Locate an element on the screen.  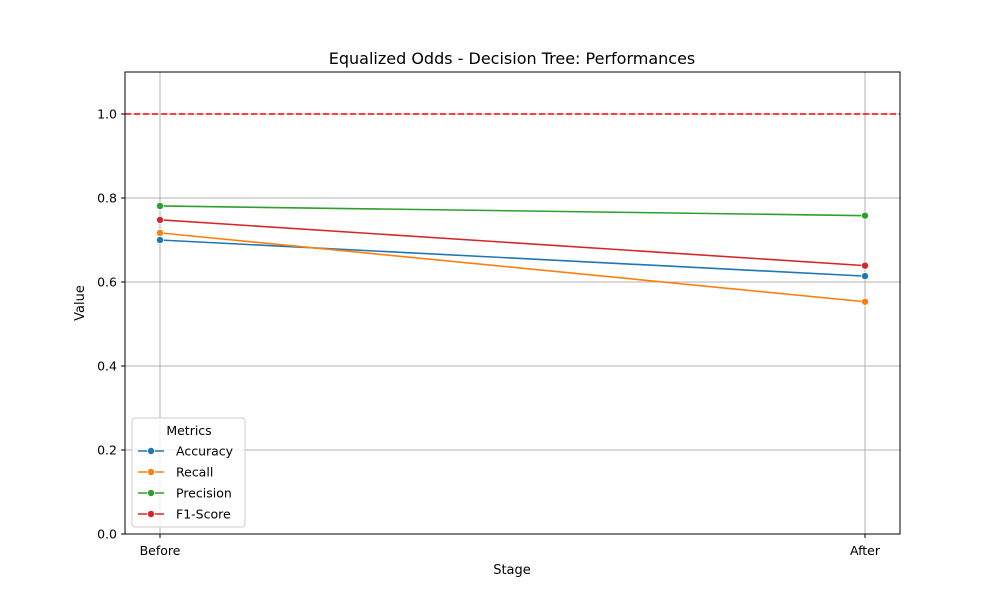
y-tick-label: 1.0 is located at coordinates (107, 114).